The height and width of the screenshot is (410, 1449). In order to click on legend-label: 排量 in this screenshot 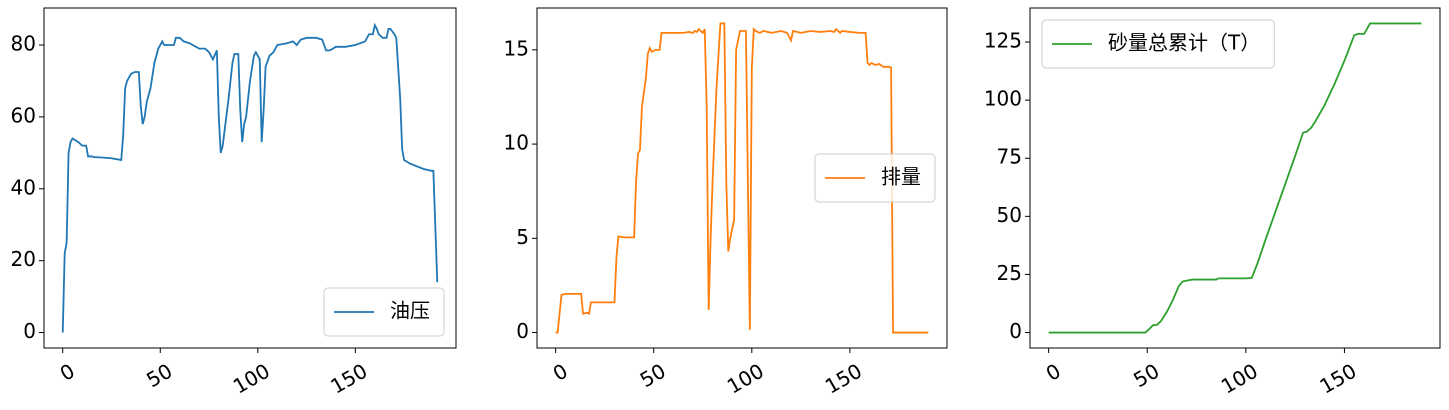, I will do `click(901, 177)`.